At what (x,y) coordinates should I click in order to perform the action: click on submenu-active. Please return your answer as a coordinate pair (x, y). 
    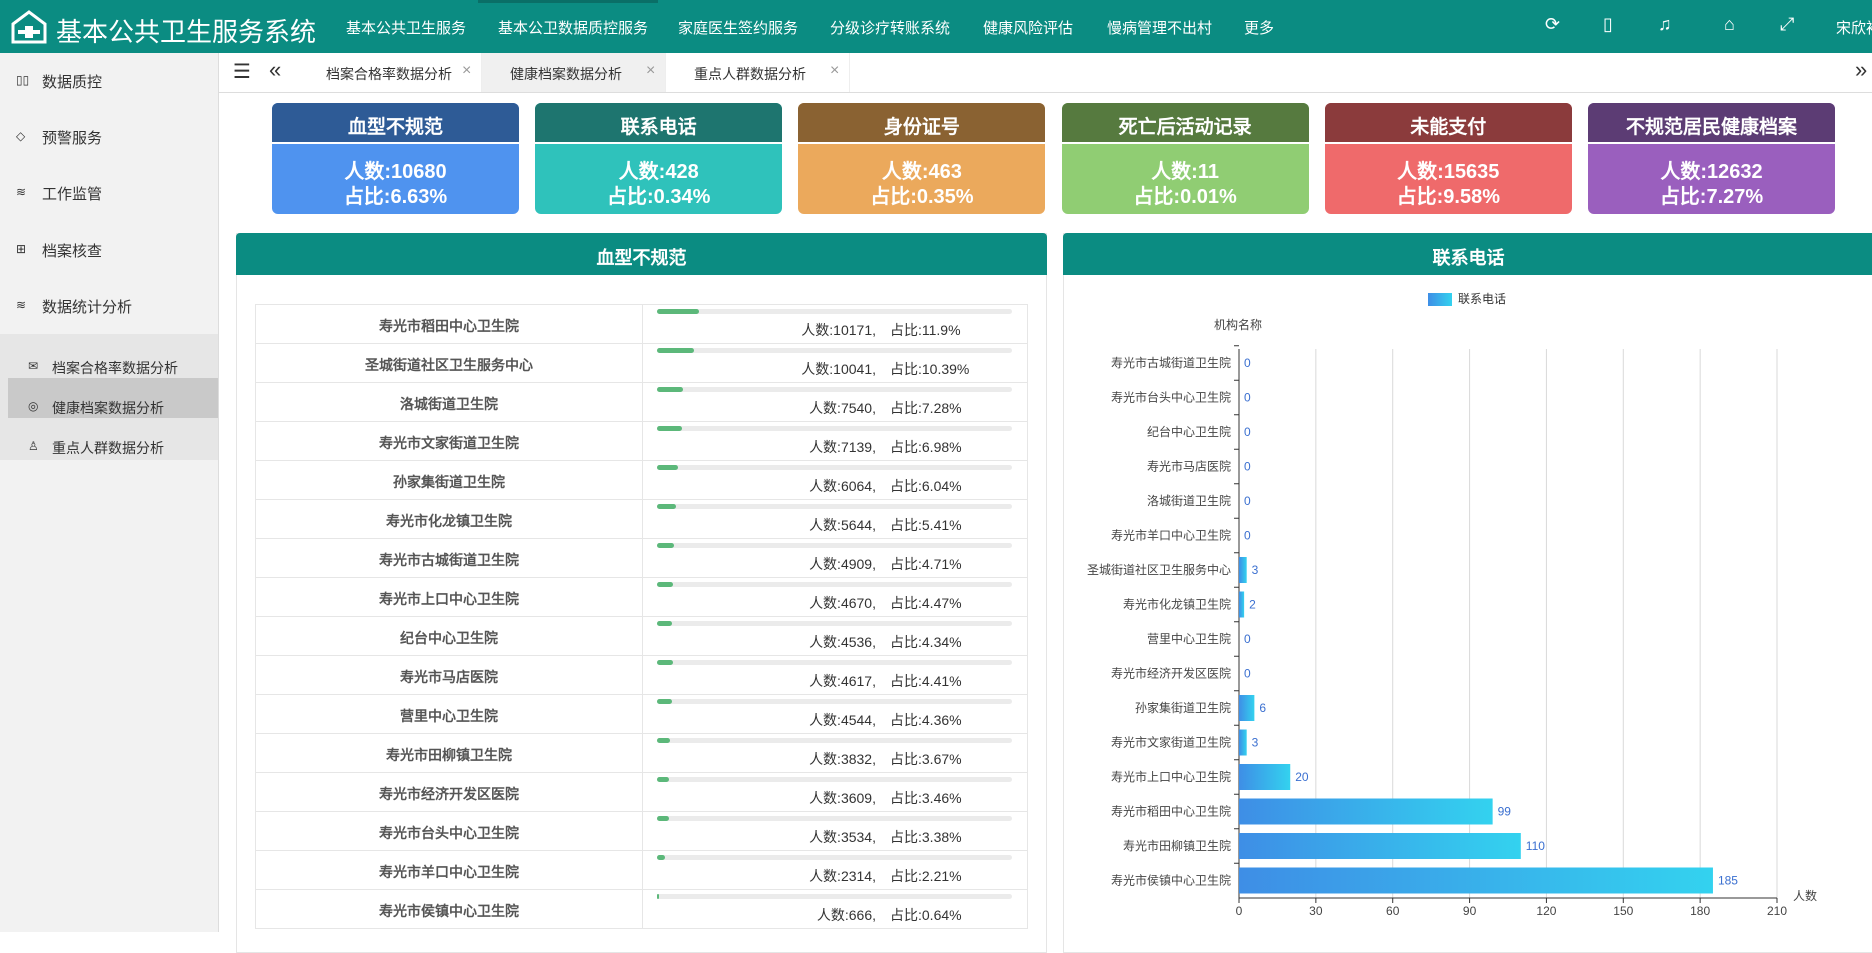
    Looking at the image, I should click on (113, 398).